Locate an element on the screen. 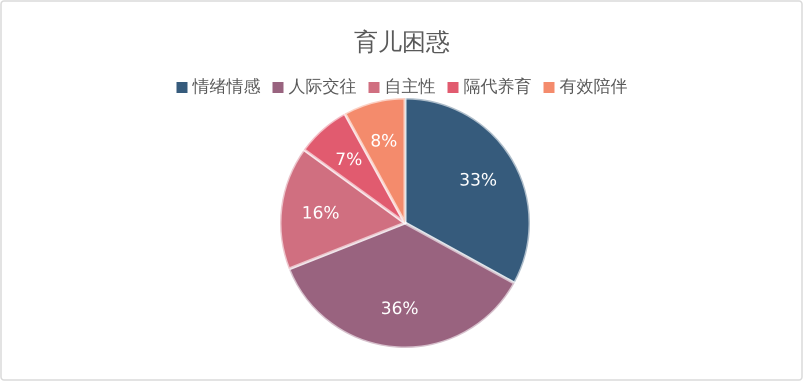 This screenshot has width=804, height=382. legend-label: 情绪情感 is located at coordinates (226, 87).